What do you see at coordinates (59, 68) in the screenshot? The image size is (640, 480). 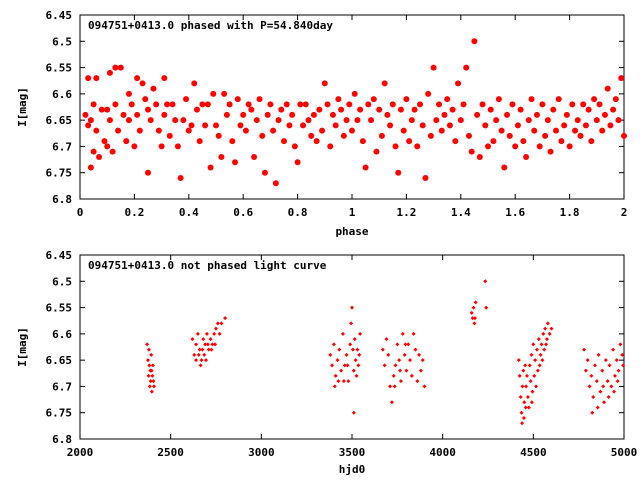 I see `y-tick-label: 6.55` at bounding box center [59, 68].